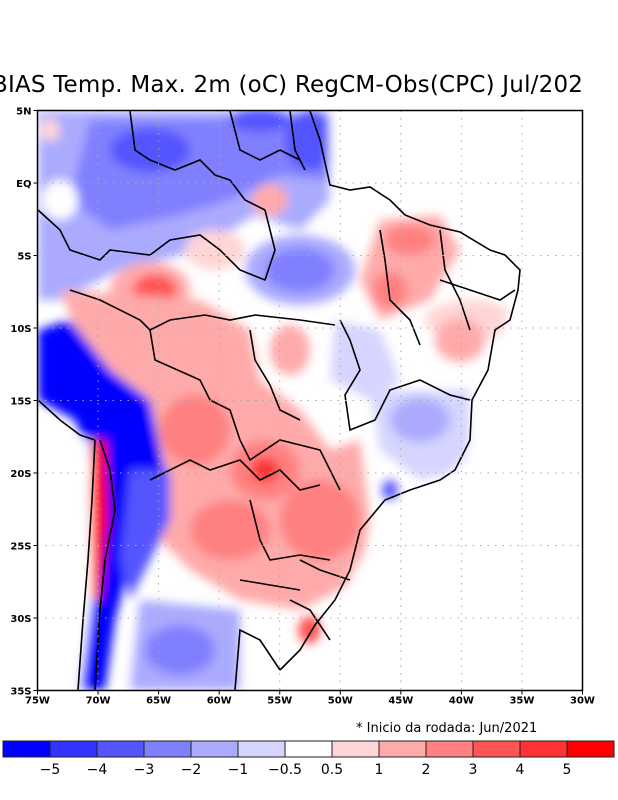  What do you see at coordinates (340, 701) in the screenshot?
I see `x-tick-label: 50W` at bounding box center [340, 701].